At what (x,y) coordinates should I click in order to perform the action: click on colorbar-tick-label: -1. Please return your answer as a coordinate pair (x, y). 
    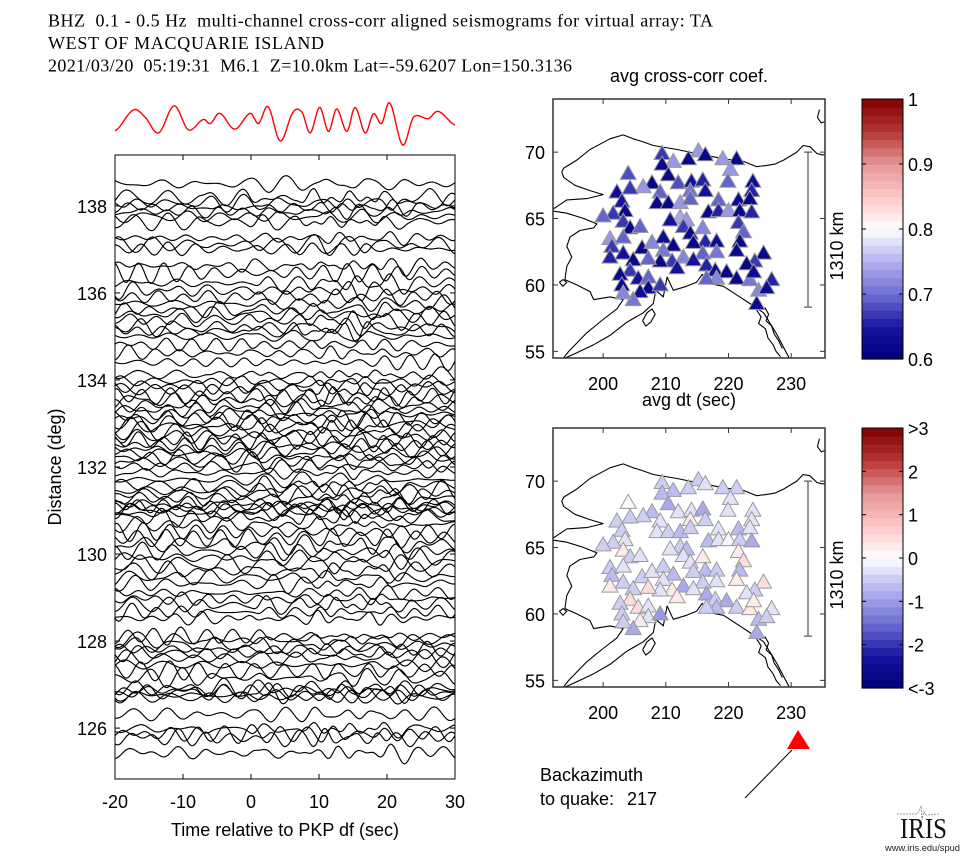
    Looking at the image, I should click on (916, 602).